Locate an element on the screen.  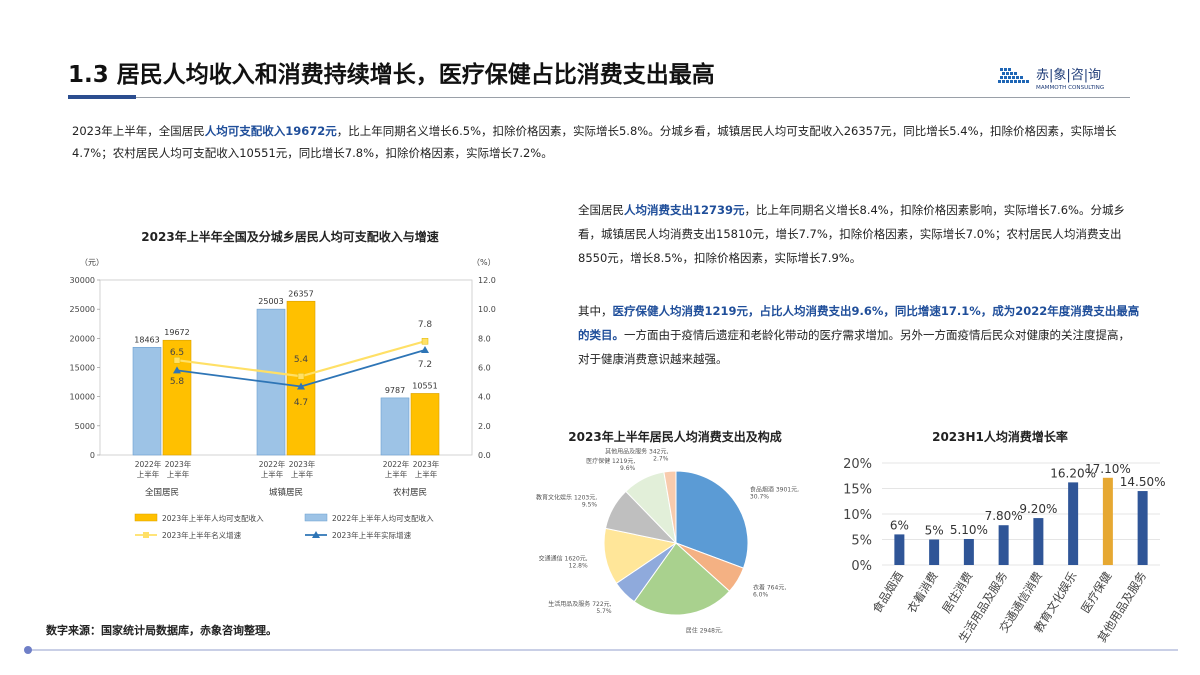
growth-label-on-bar: 5.4 is located at coordinates (301, 360).